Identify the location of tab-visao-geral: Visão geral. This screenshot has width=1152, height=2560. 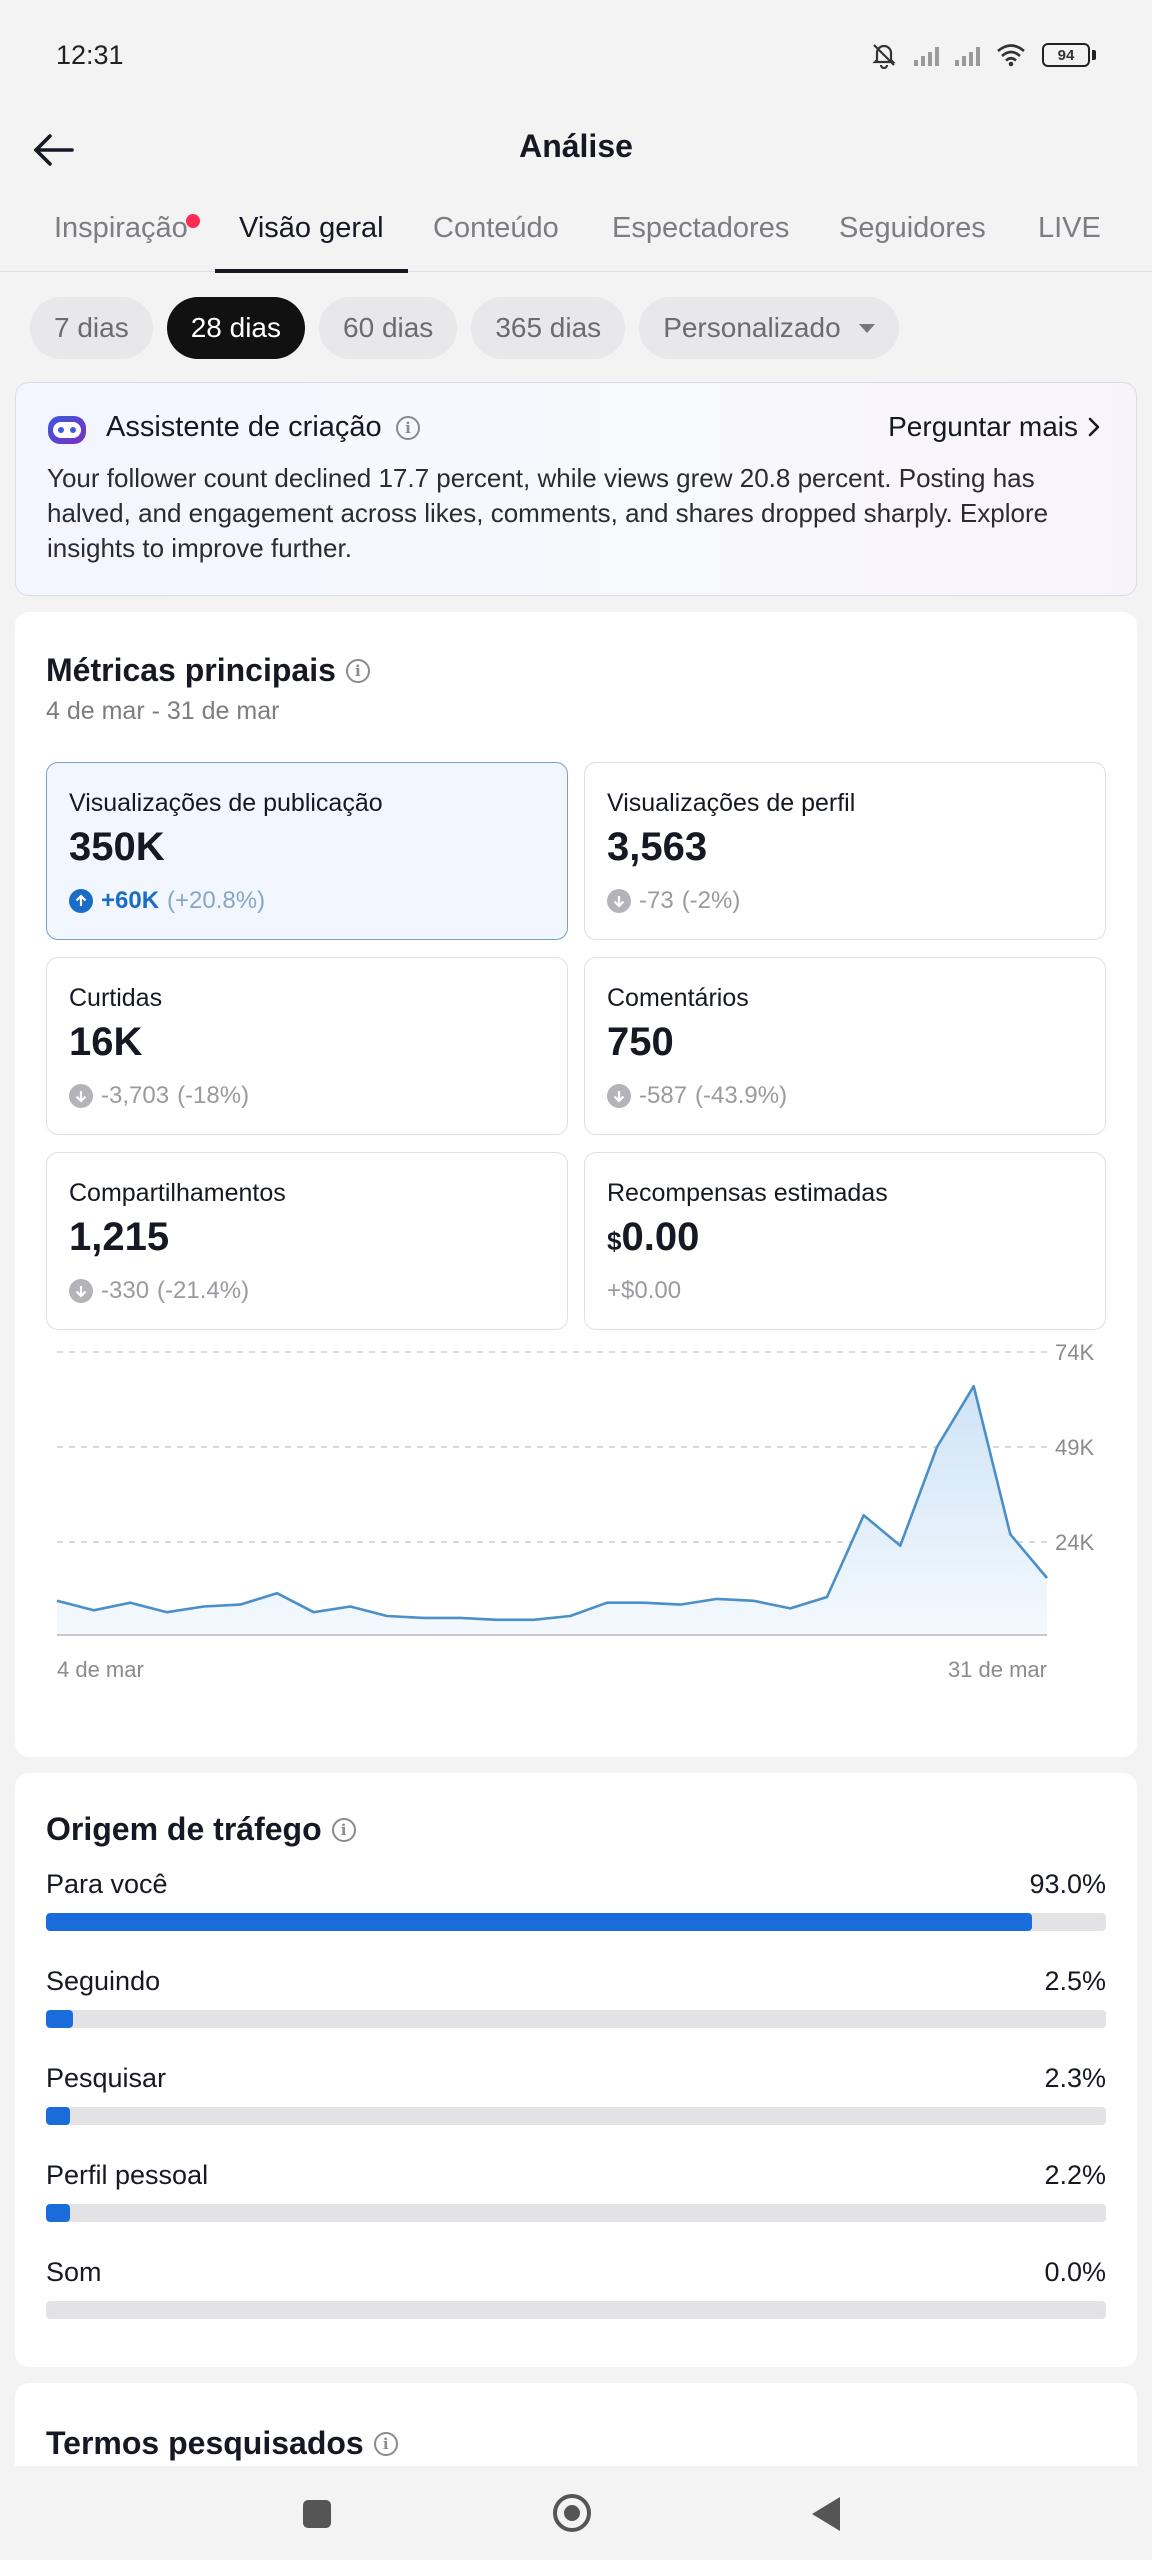
(311, 242).